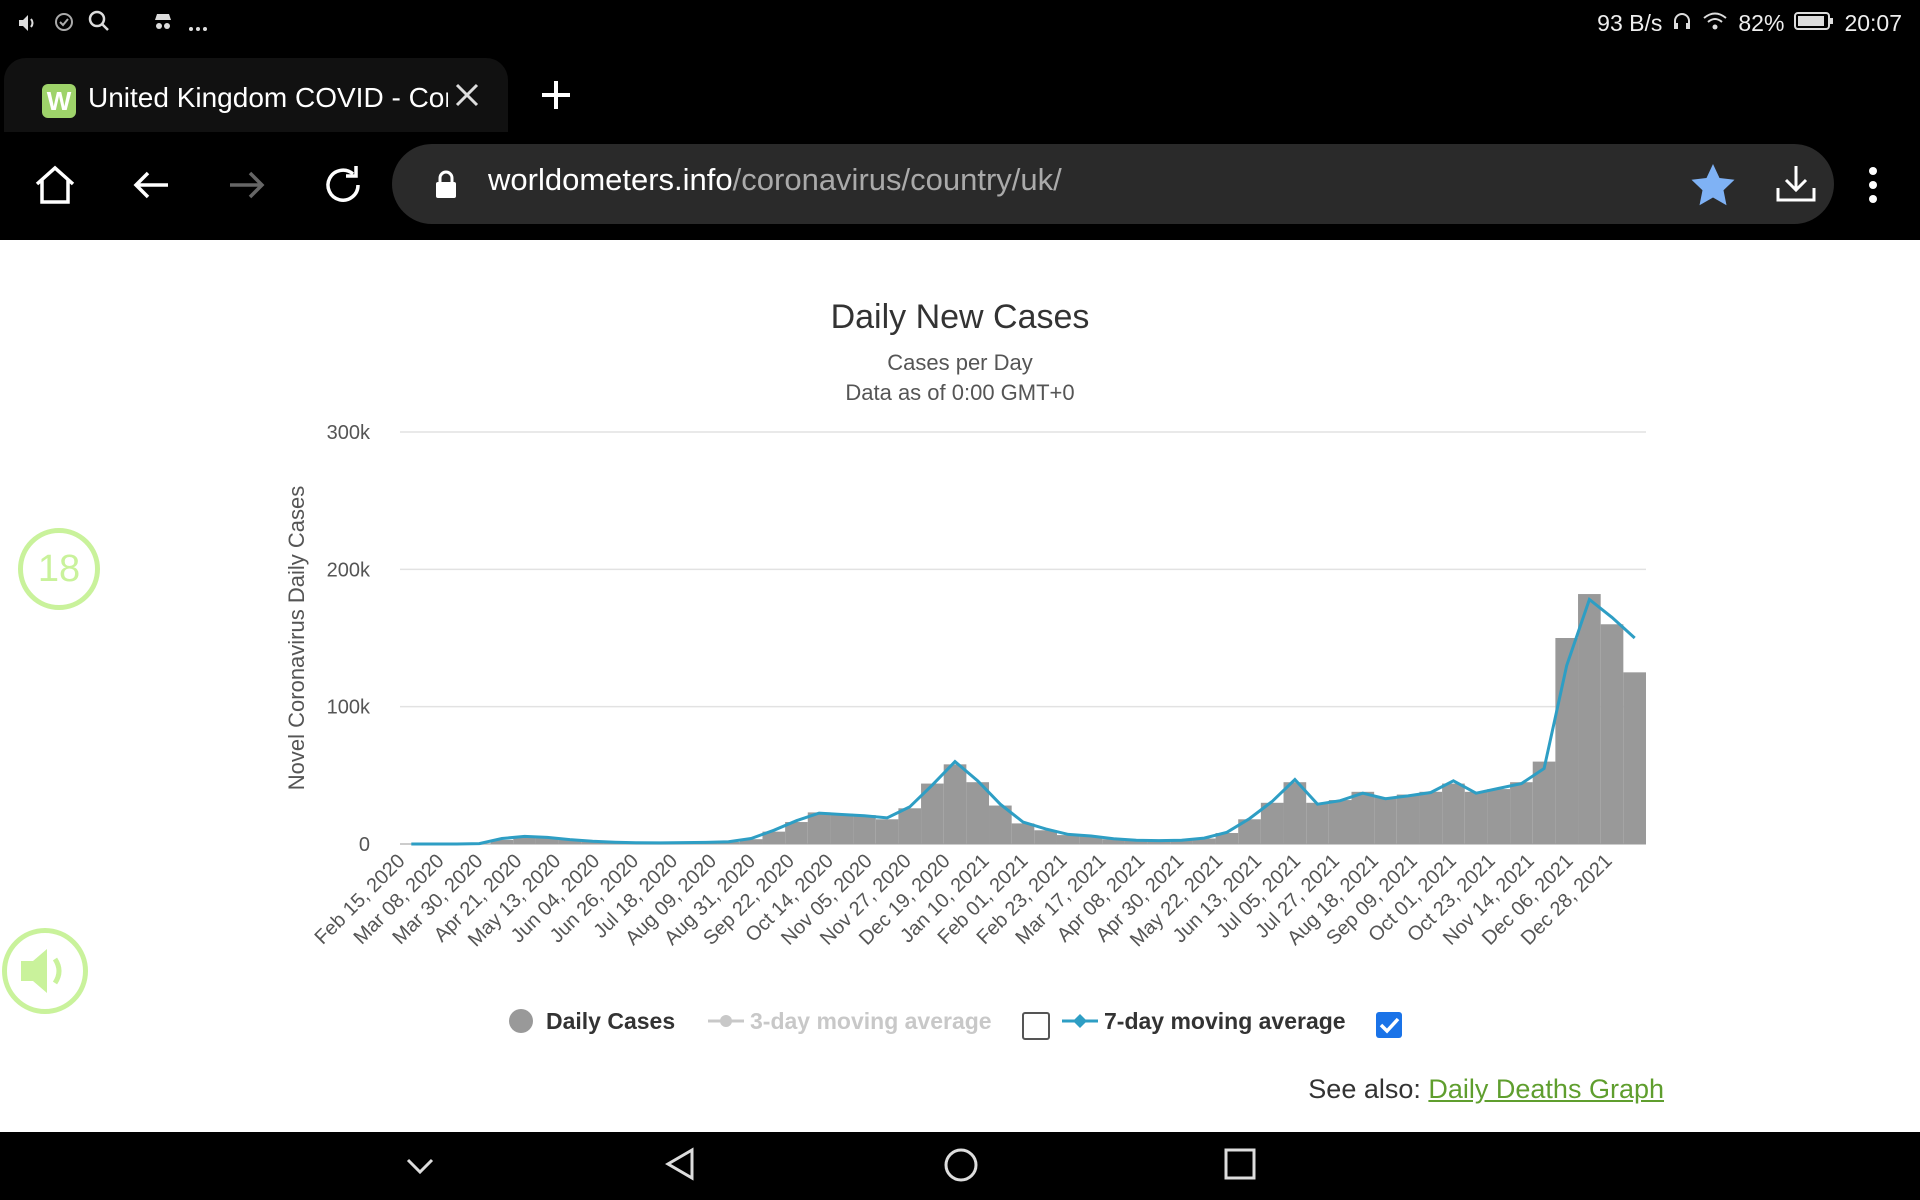 The image size is (1920, 1200). What do you see at coordinates (364, 845) in the screenshot?
I see `y-tick-label: 0` at bounding box center [364, 845].